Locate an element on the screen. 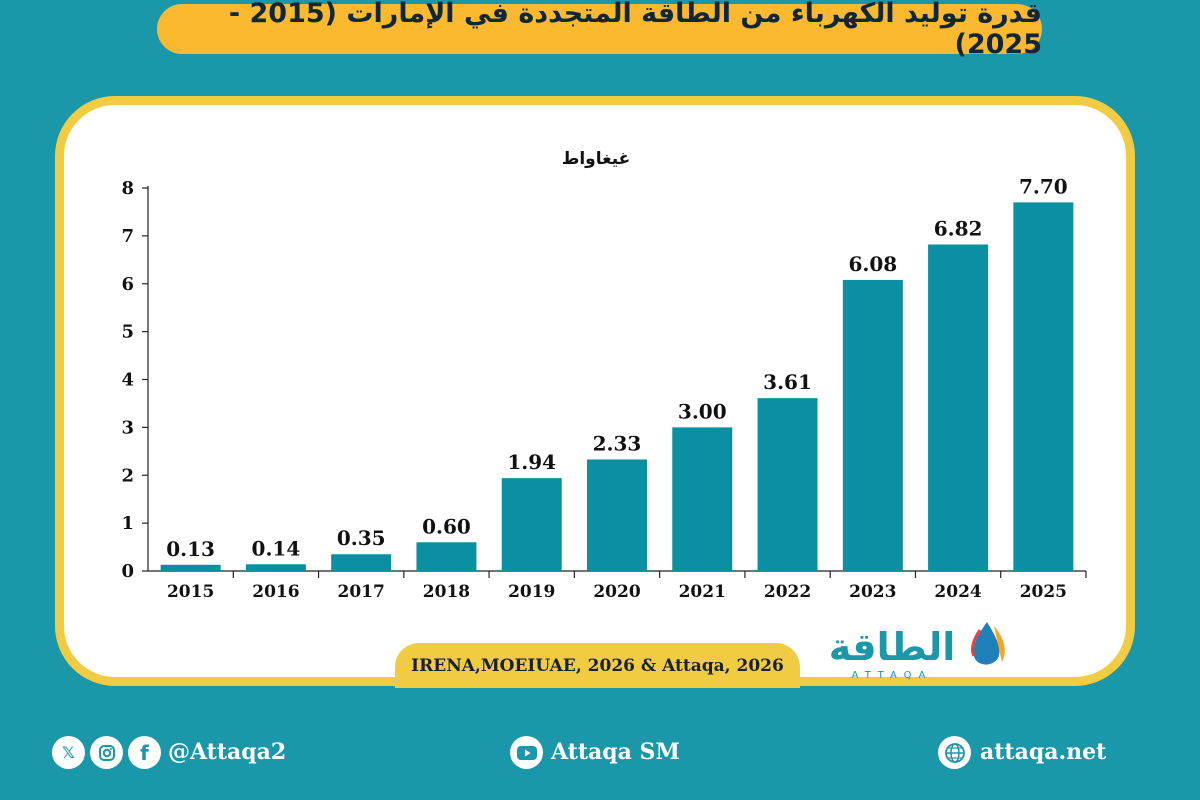 This screenshot has width=1200, height=800. y-tick-label: 7 is located at coordinates (127, 236).